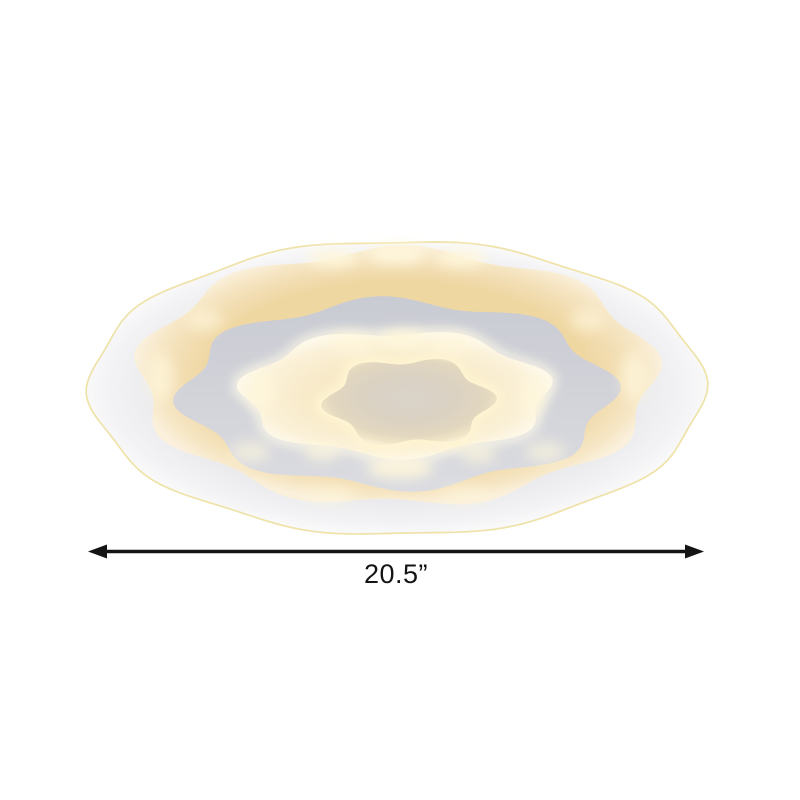  Describe the element at coordinates (97, 551) in the screenshot. I see `dimension-arrow-left-icon` at that location.